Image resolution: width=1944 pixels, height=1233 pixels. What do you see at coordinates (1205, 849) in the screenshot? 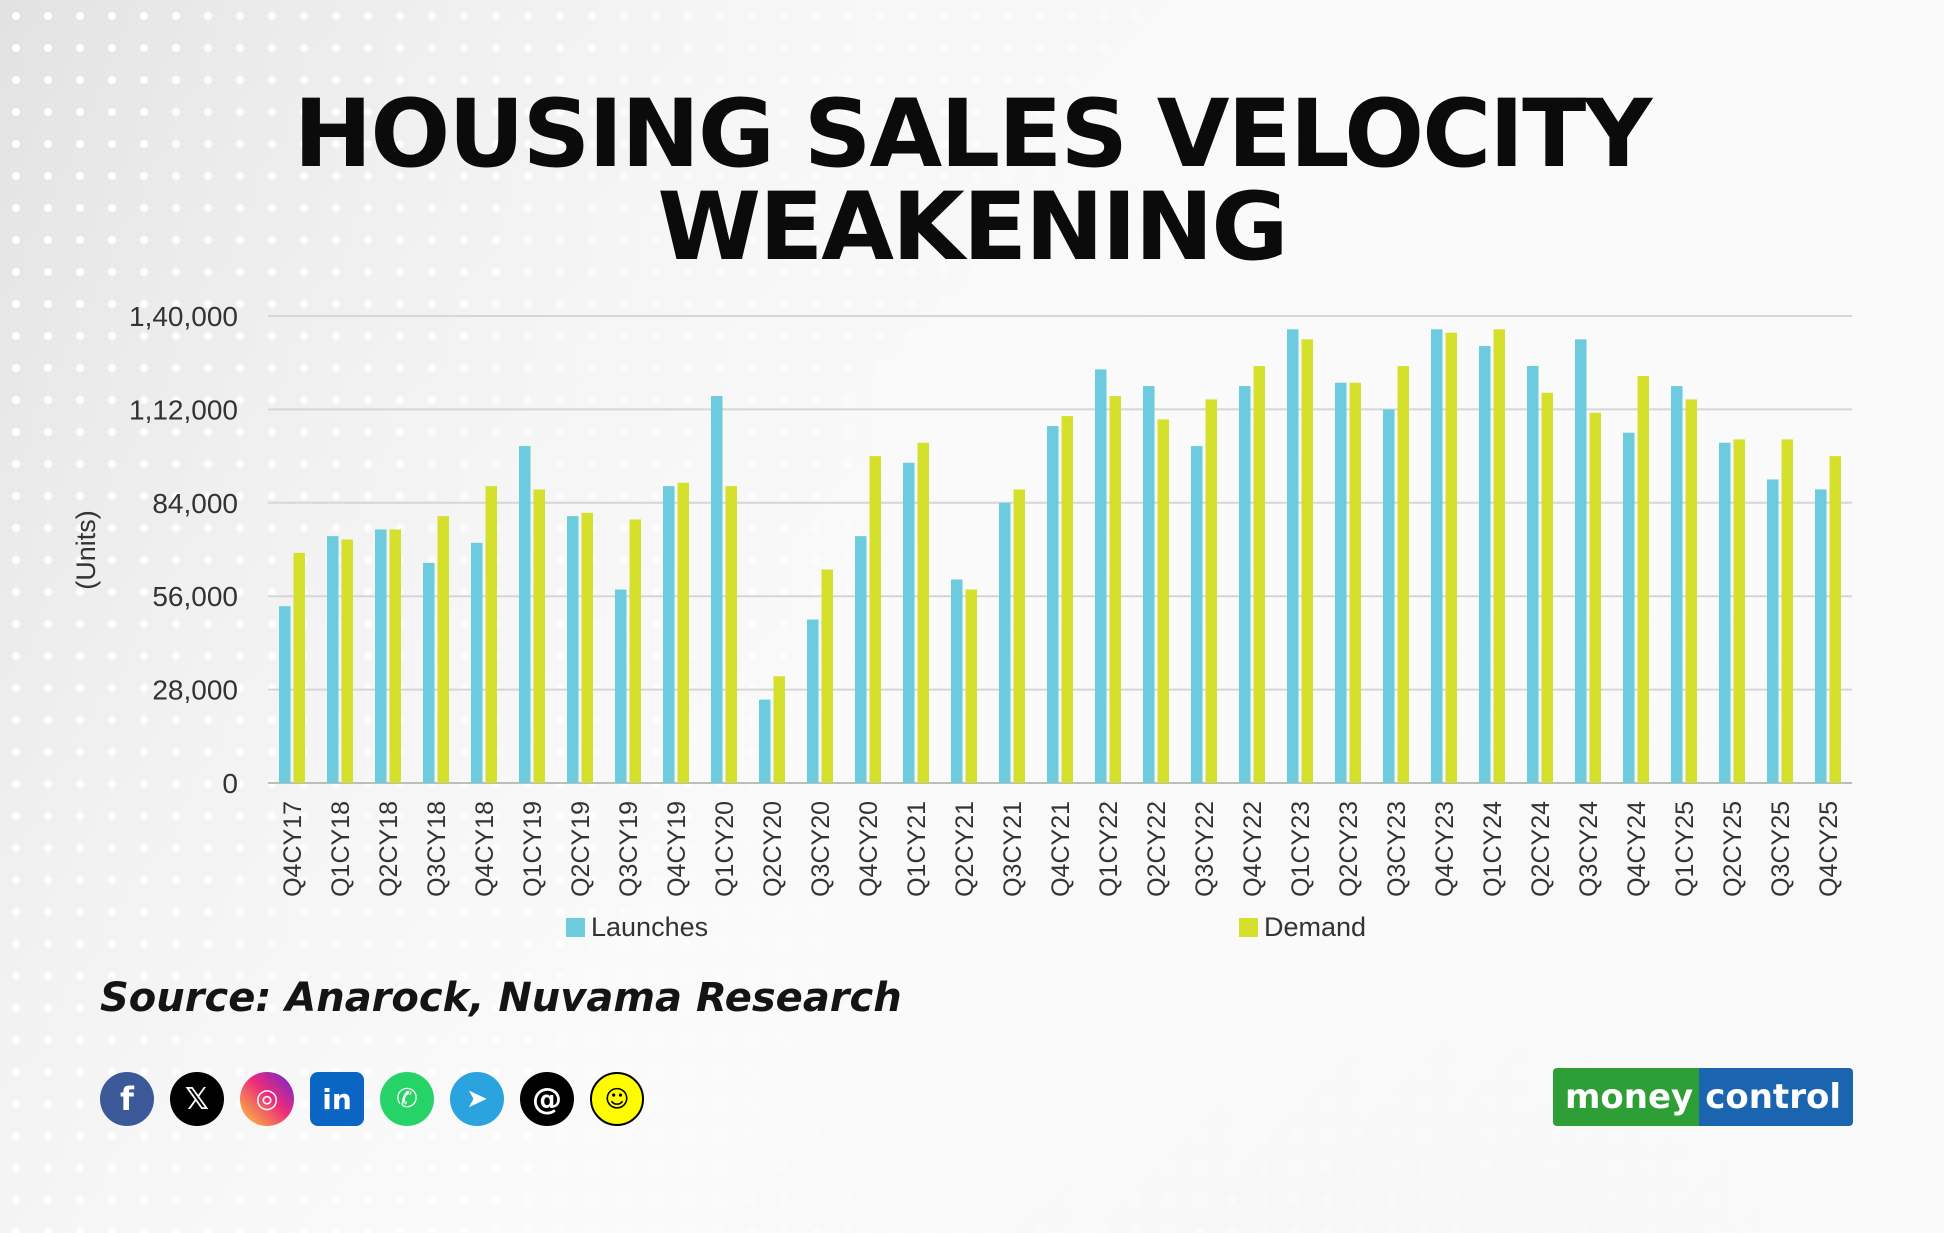
I see `x-tick-label: Q3CY22` at bounding box center [1205, 849].